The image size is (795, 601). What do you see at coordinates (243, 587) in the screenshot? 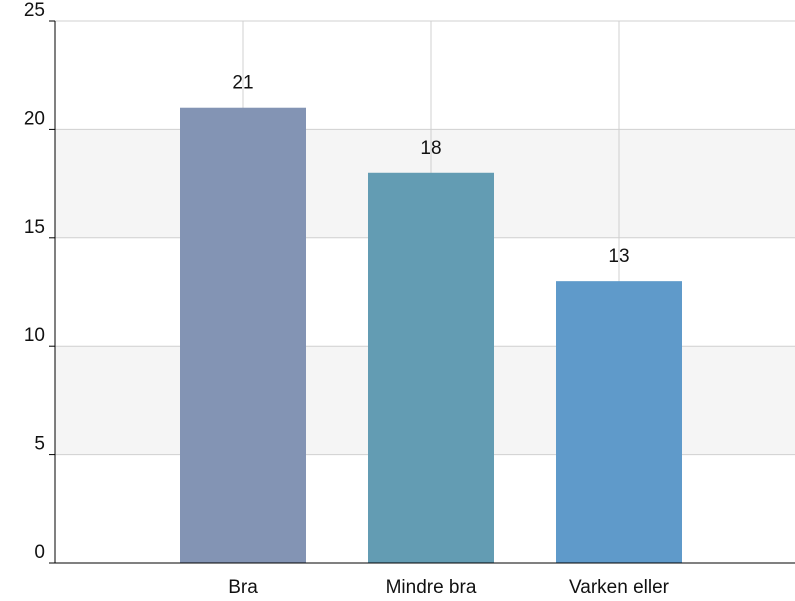
I see `x-tick-label: Bra` at bounding box center [243, 587].